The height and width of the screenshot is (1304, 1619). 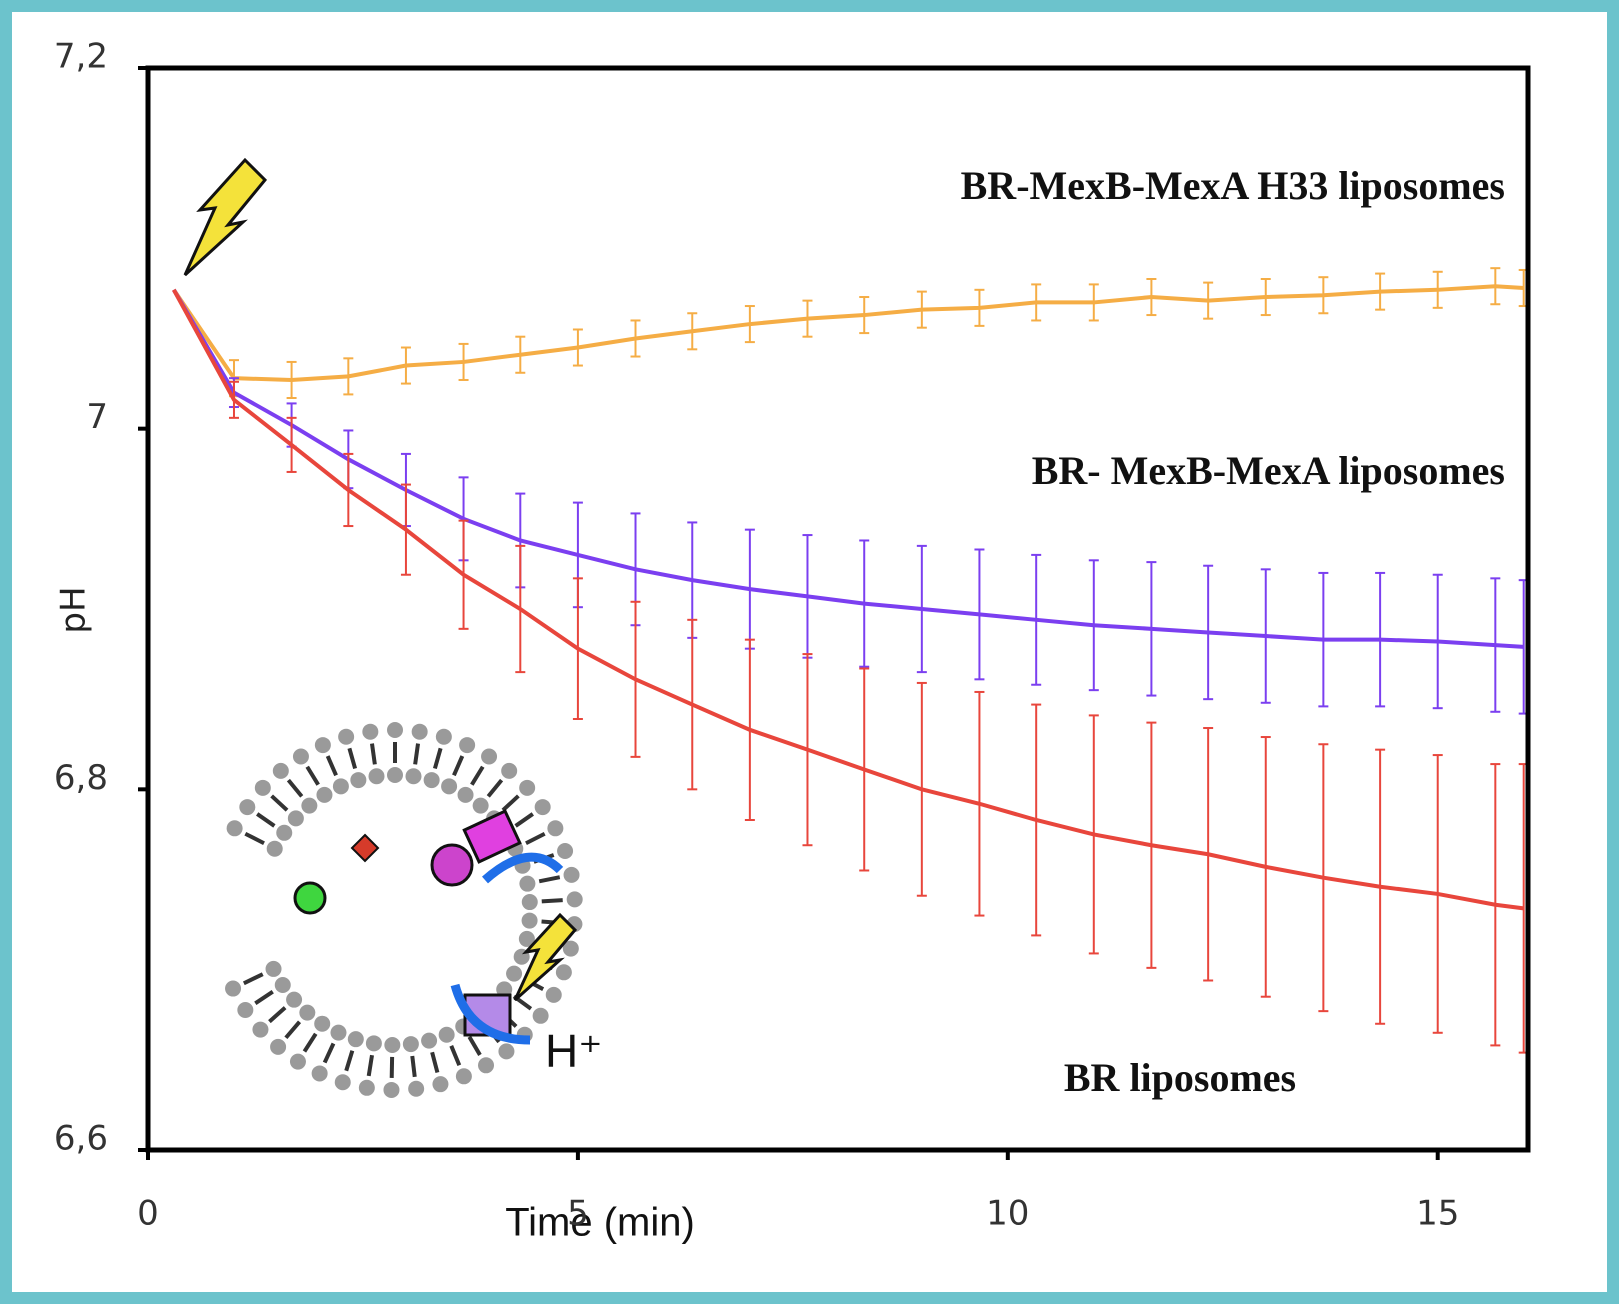 What do you see at coordinates (365, 848) in the screenshot?
I see `drug` at bounding box center [365, 848].